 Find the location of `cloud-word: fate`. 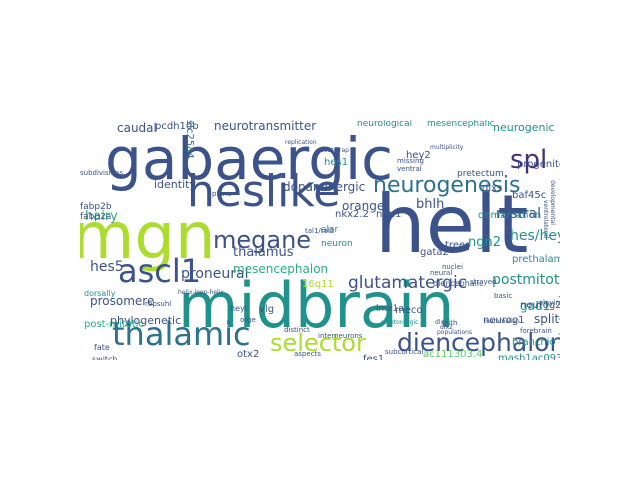

cloud-word: fate is located at coordinates (102, 347).